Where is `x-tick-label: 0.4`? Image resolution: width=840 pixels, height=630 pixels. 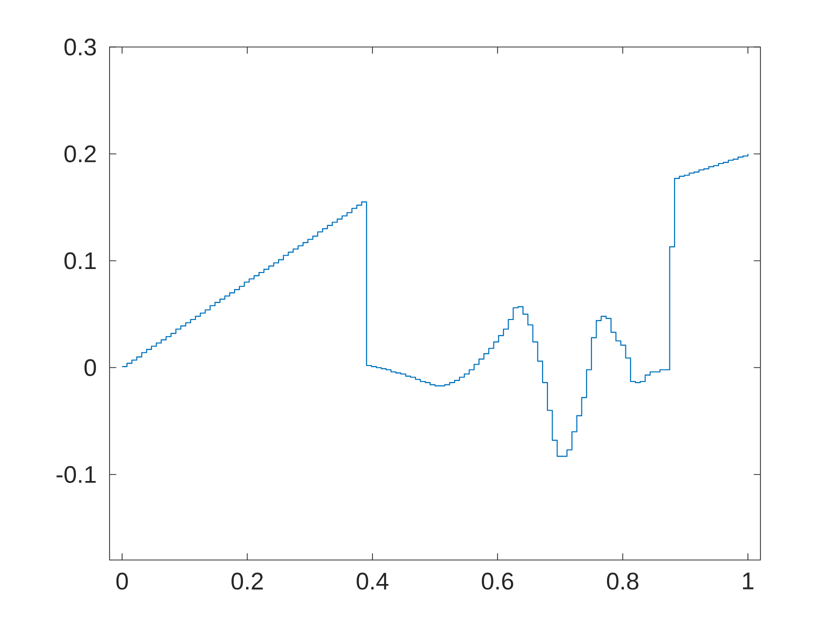
x-tick-label: 0.4 is located at coordinates (372, 581).